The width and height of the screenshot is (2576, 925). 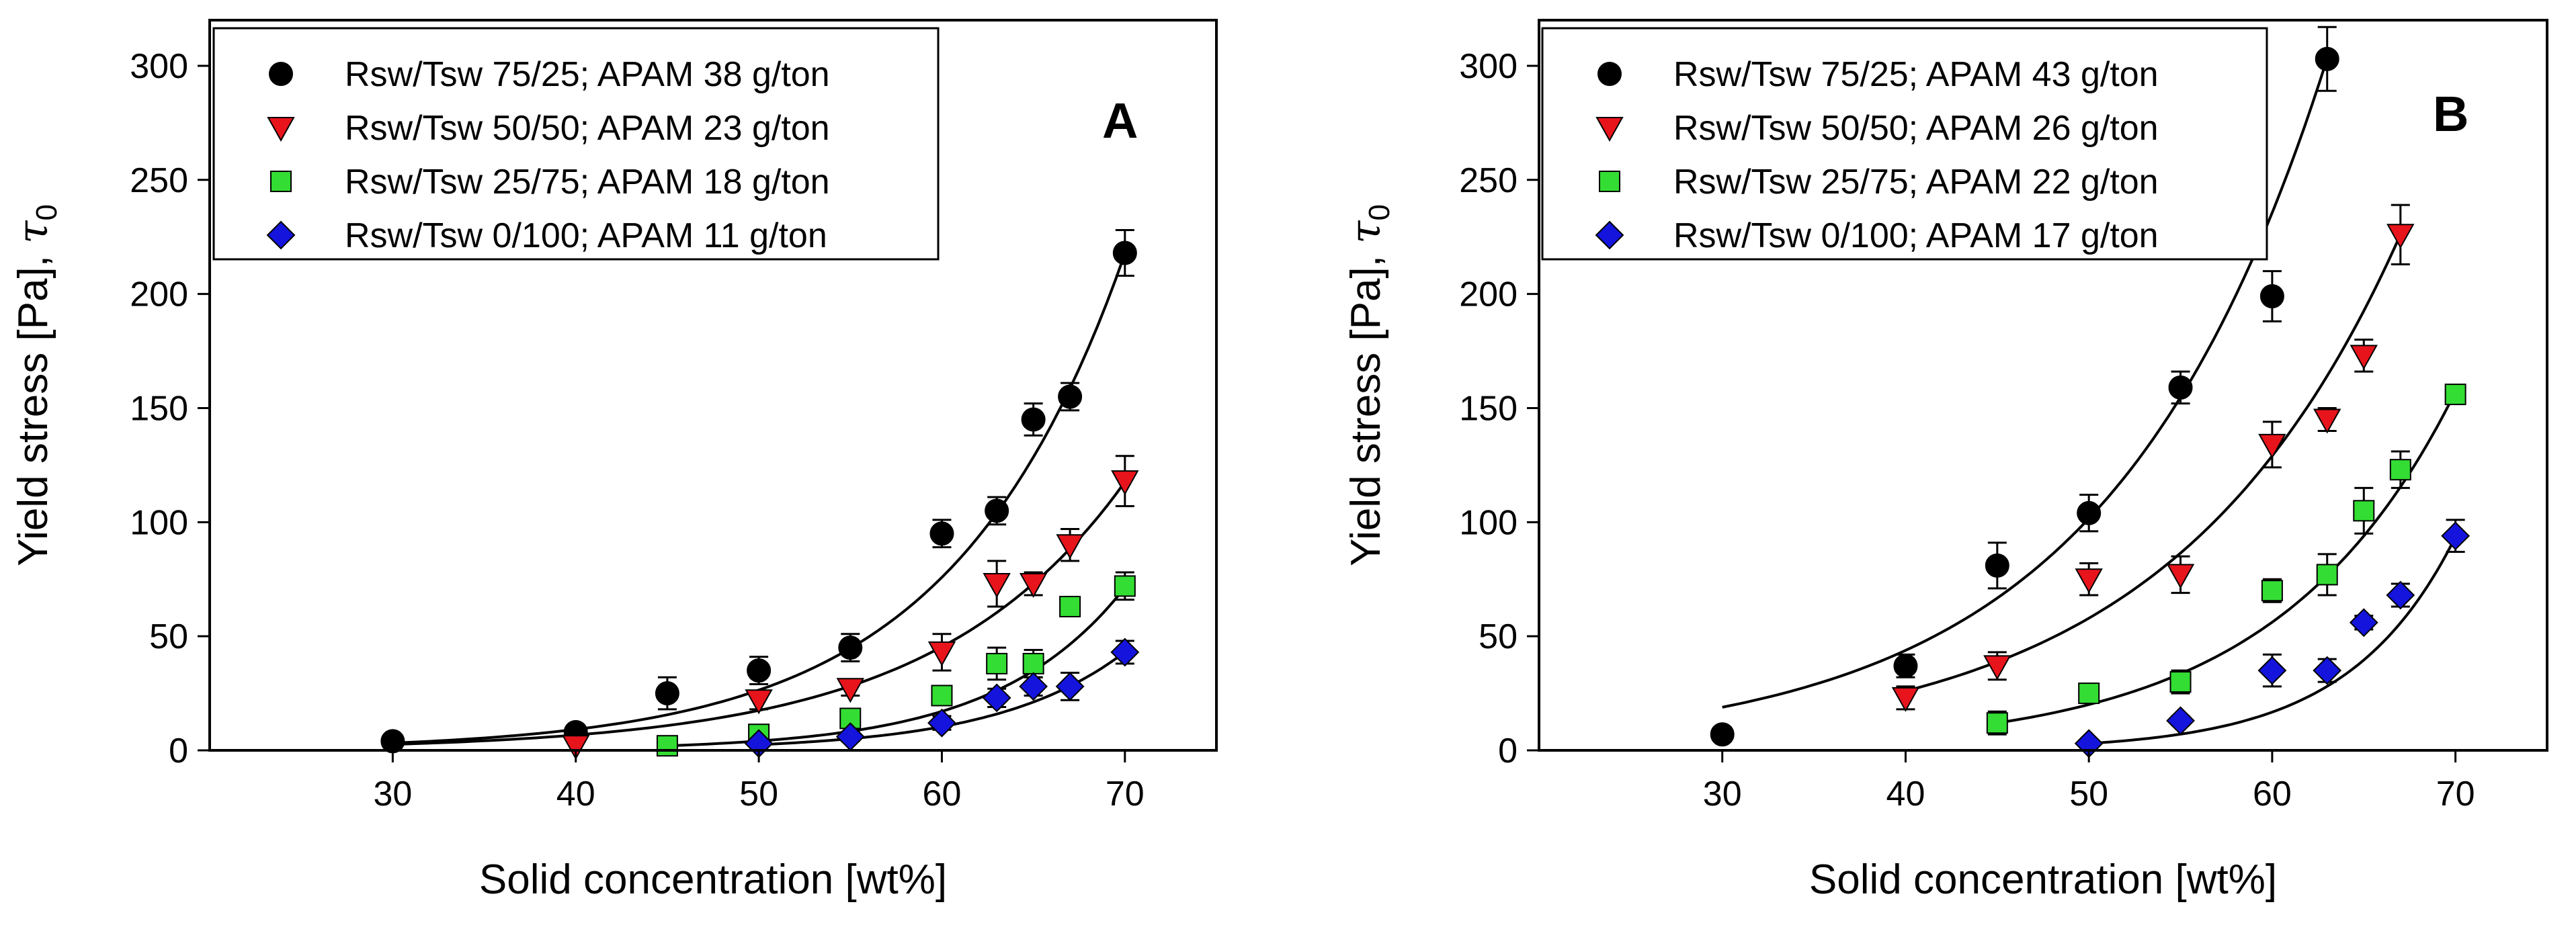 What do you see at coordinates (1916, 128) in the screenshot?
I see `legend-entry: Rsw/Tsw 50/50; APAM 26 g/ton` at bounding box center [1916, 128].